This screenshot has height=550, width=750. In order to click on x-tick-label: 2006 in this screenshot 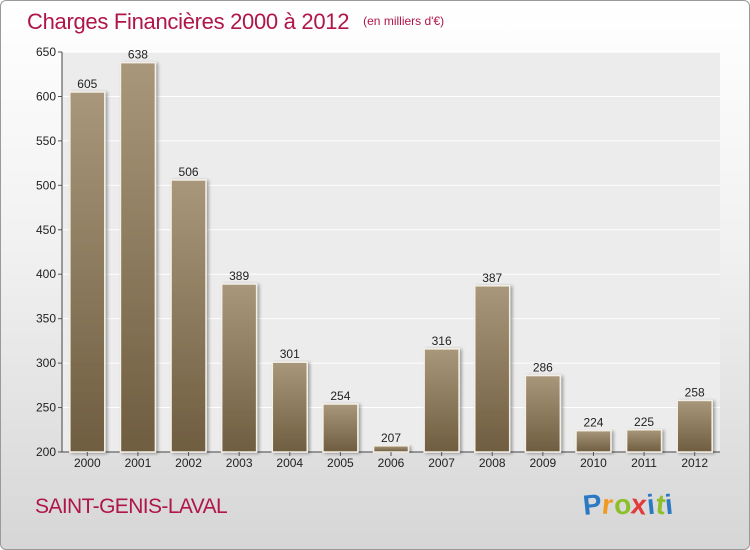, I will do `click(391, 463)`.